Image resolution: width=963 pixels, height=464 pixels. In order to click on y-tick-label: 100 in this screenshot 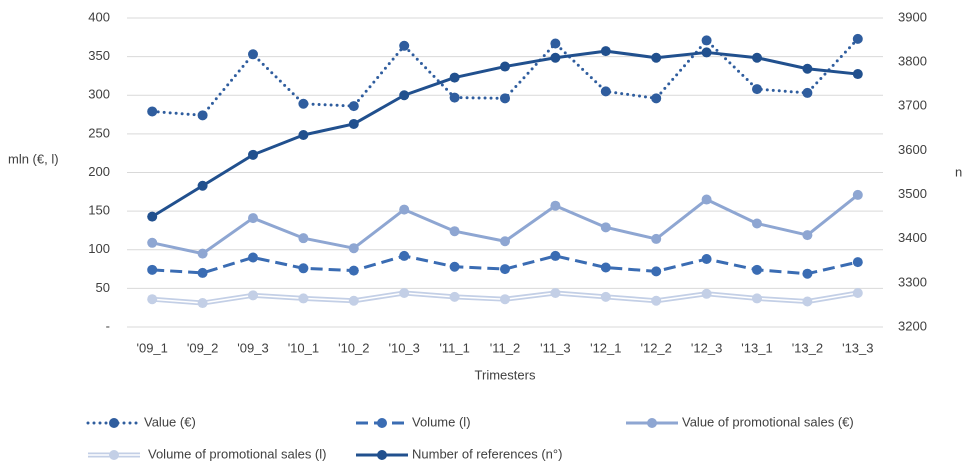, I will do `click(99, 248)`.